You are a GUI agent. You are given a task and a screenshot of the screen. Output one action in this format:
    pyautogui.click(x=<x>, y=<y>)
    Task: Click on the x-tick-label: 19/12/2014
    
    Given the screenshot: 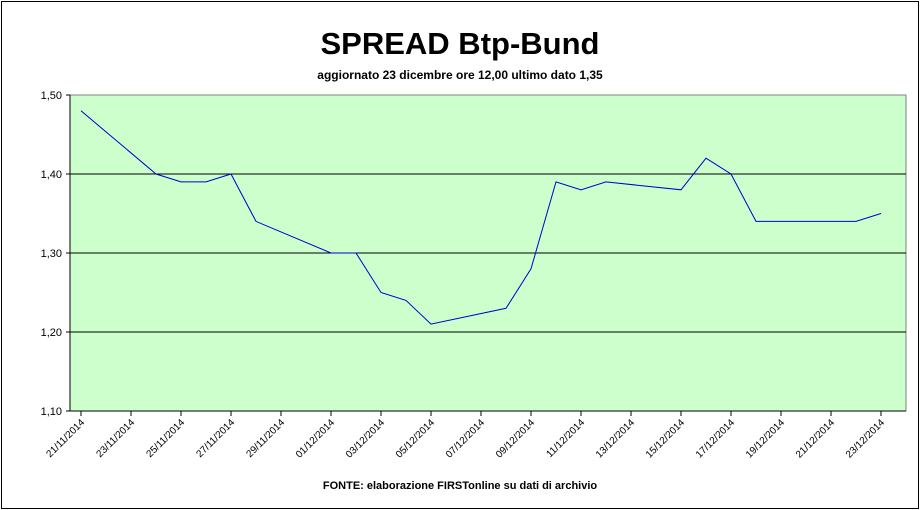 What is the action you would take?
    pyautogui.click(x=765, y=438)
    